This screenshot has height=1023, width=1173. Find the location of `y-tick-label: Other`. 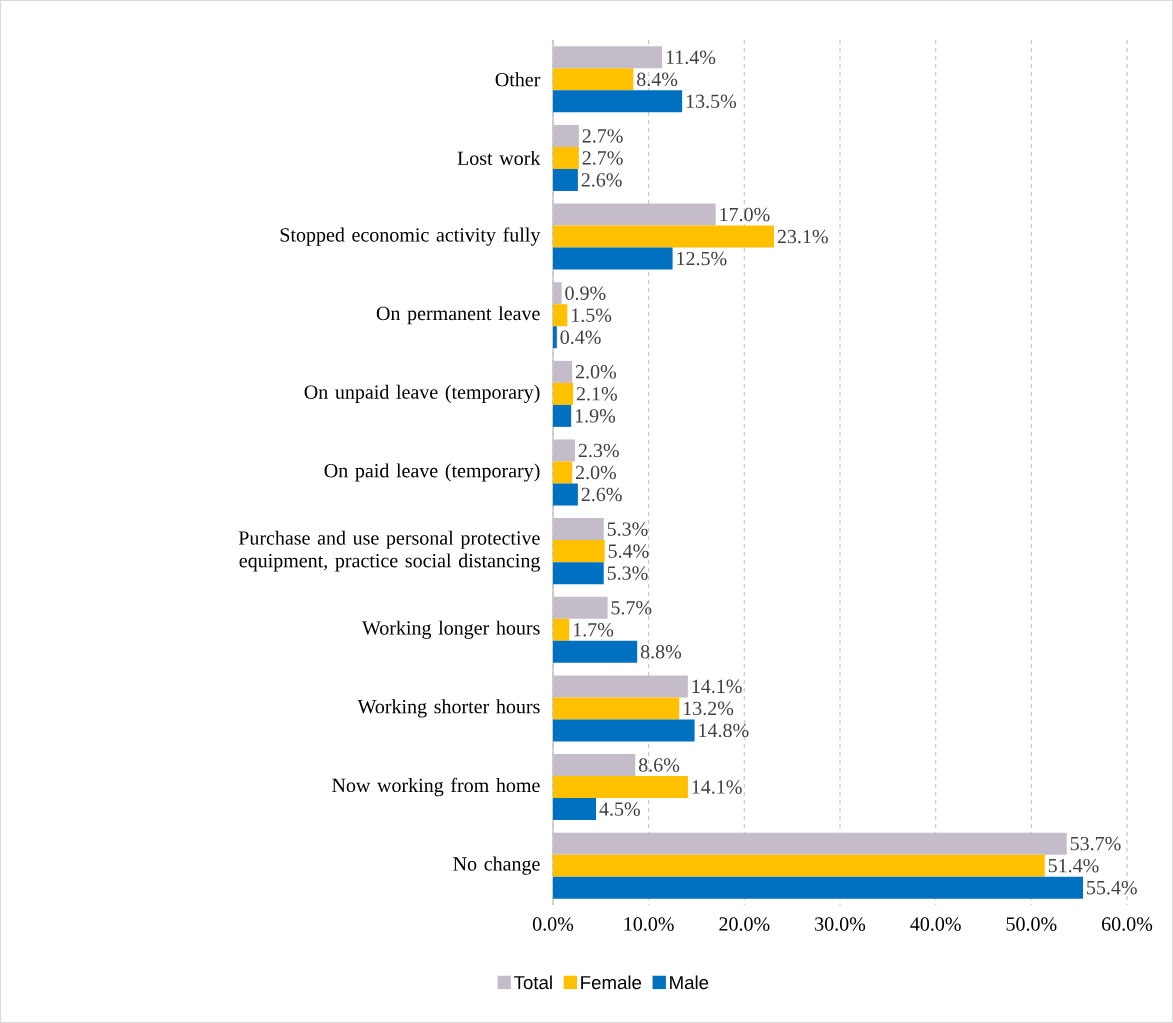

y-tick-label: Other is located at coordinates (518, 79).